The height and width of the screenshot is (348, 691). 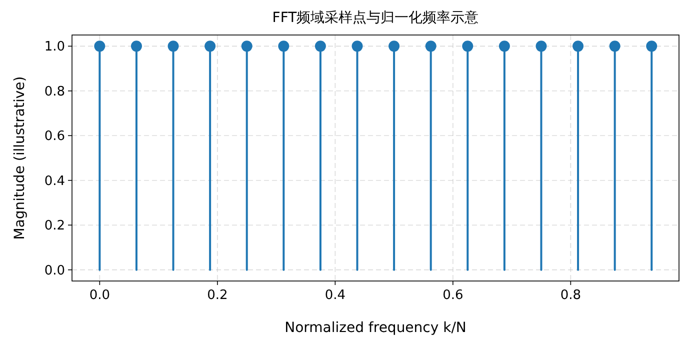 I want to click on x-axis-title: Normalized frequency k/N, so click(x=375, y=328).